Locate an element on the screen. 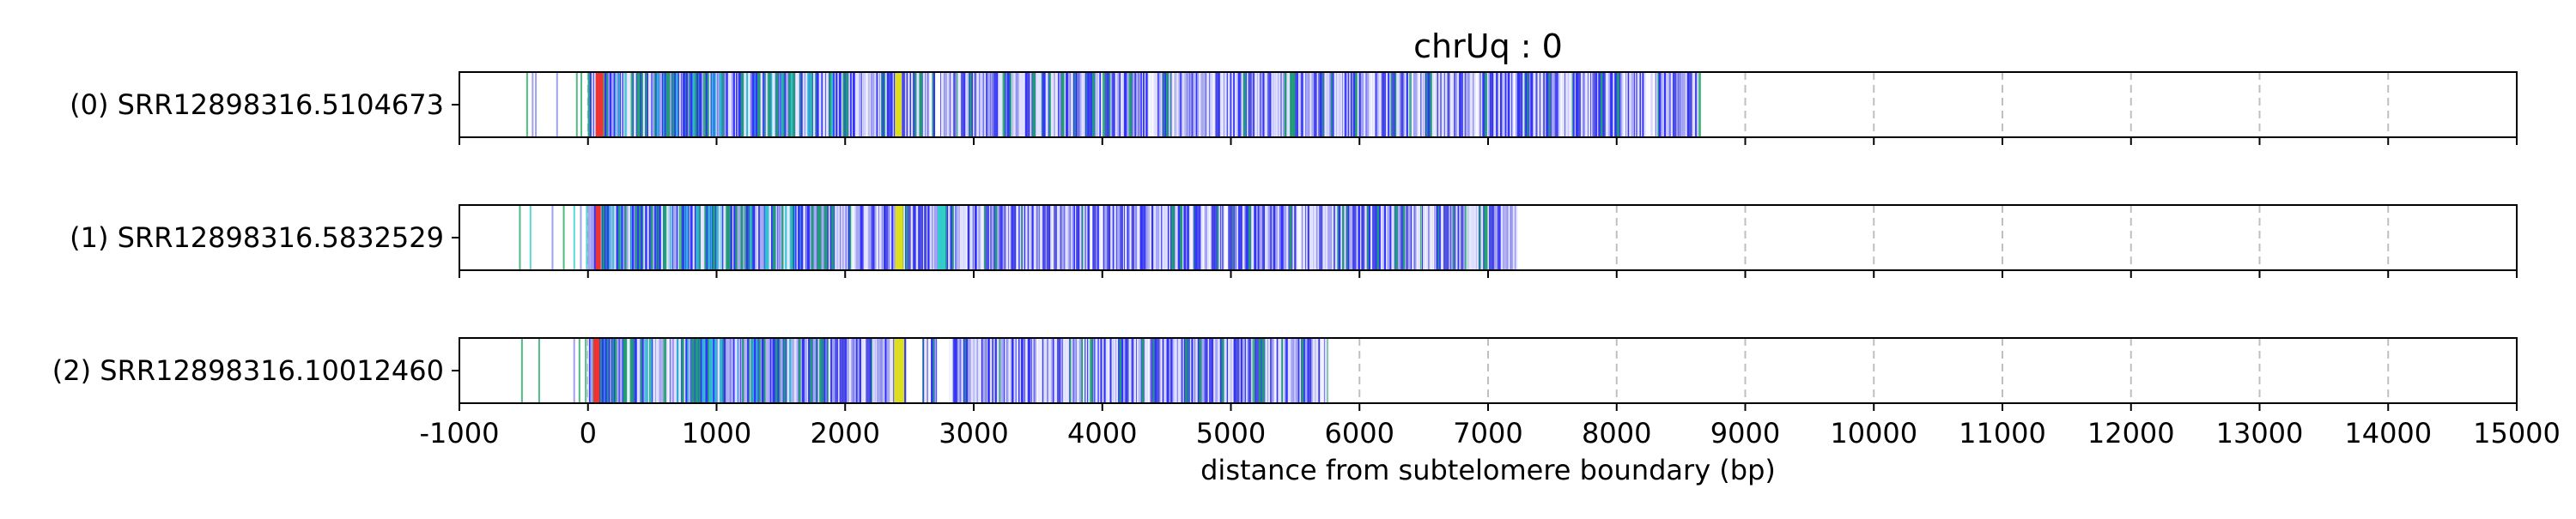  x-tick-label: 10000 is located at coordinates (1873, 433).